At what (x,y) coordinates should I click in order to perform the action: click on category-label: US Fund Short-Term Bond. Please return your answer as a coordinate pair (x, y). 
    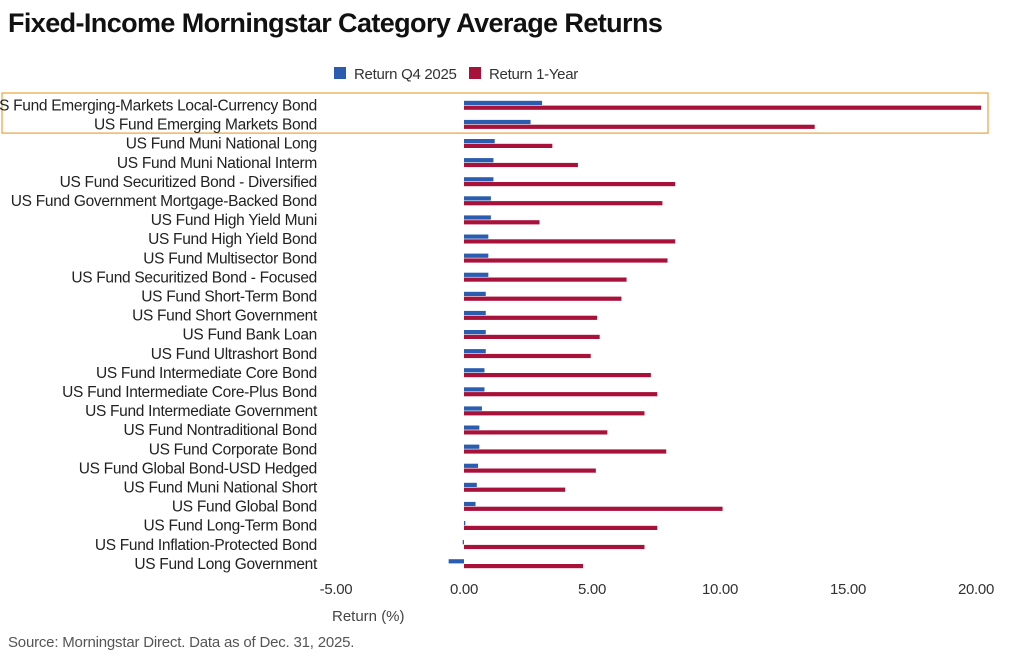
    Looking at the image, I should click on (229, 297).